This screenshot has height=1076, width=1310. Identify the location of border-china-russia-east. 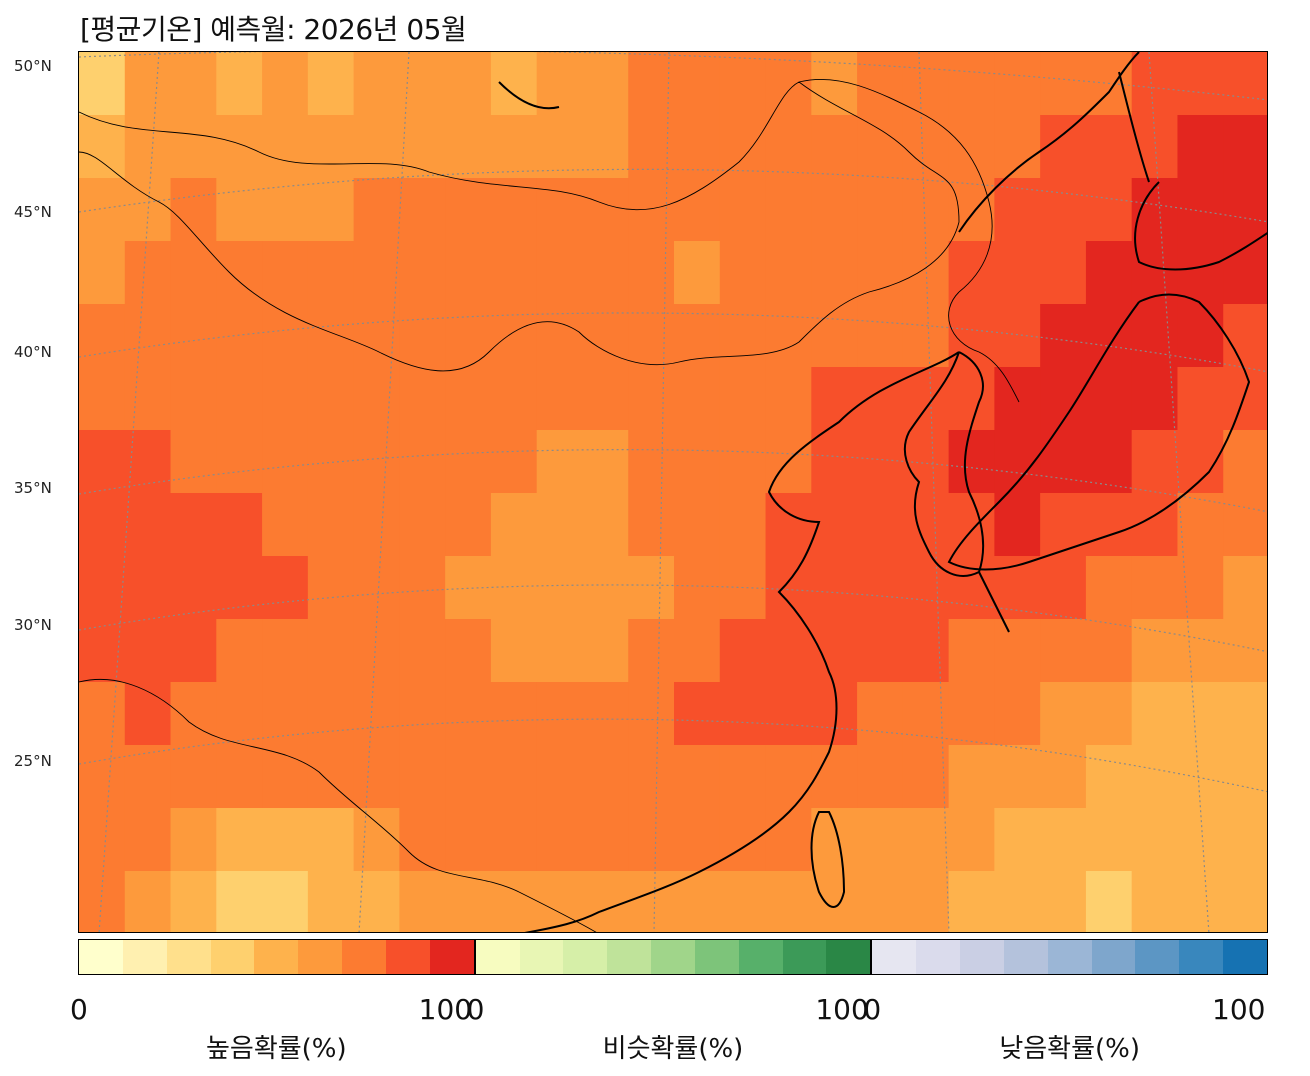
(895, 185).